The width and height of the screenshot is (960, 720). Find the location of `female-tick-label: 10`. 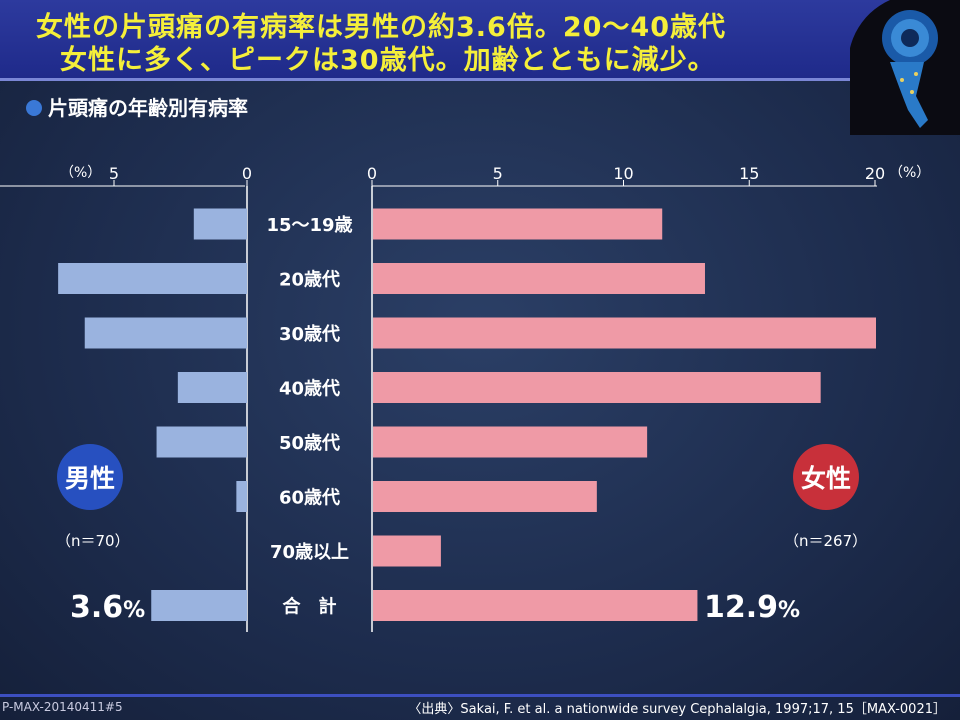

female-tick-label: 10 is located at coordinates (623, 173).